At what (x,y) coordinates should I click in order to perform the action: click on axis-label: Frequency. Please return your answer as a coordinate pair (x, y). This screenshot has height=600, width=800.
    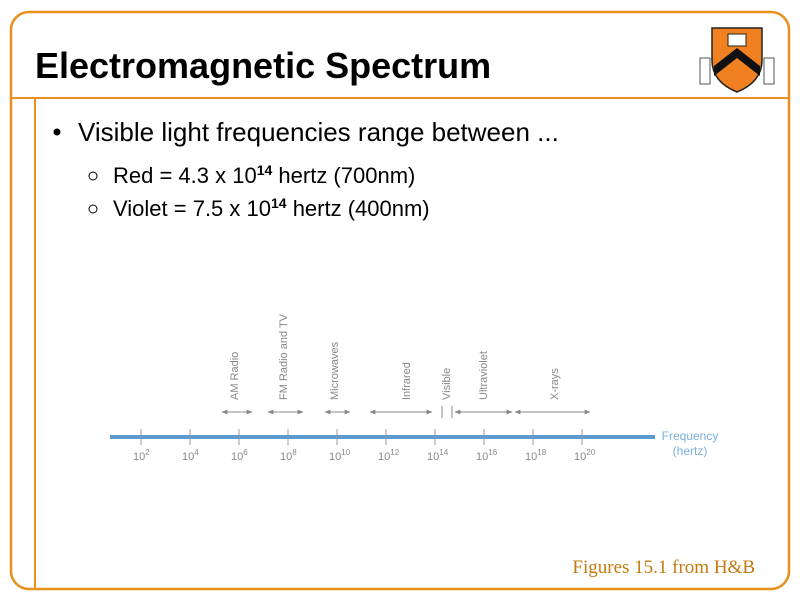
    Looking at the image, I should click on (690, 436).